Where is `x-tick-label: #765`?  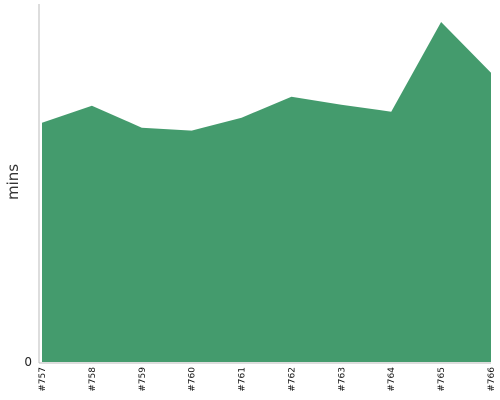 x-tick-label: #765 is located at coordinates (442, 379).